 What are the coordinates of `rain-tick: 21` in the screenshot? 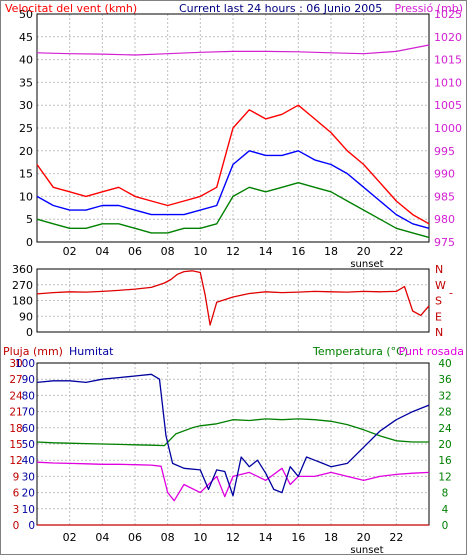 It's located at (15, 413).